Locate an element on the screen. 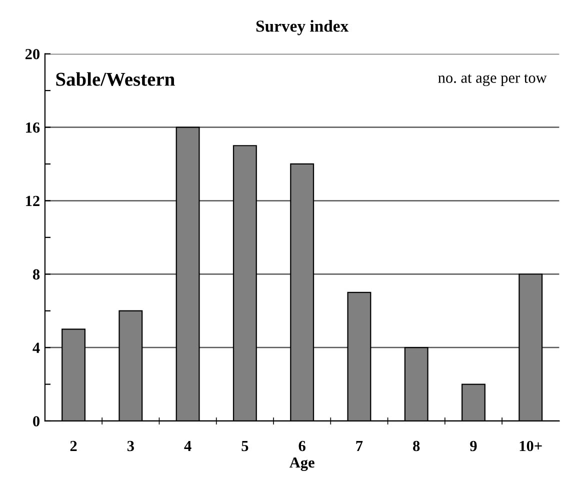 This screenshot has width=562, height=485. y-tick-label: 16 is located at coordinates (33, 127).